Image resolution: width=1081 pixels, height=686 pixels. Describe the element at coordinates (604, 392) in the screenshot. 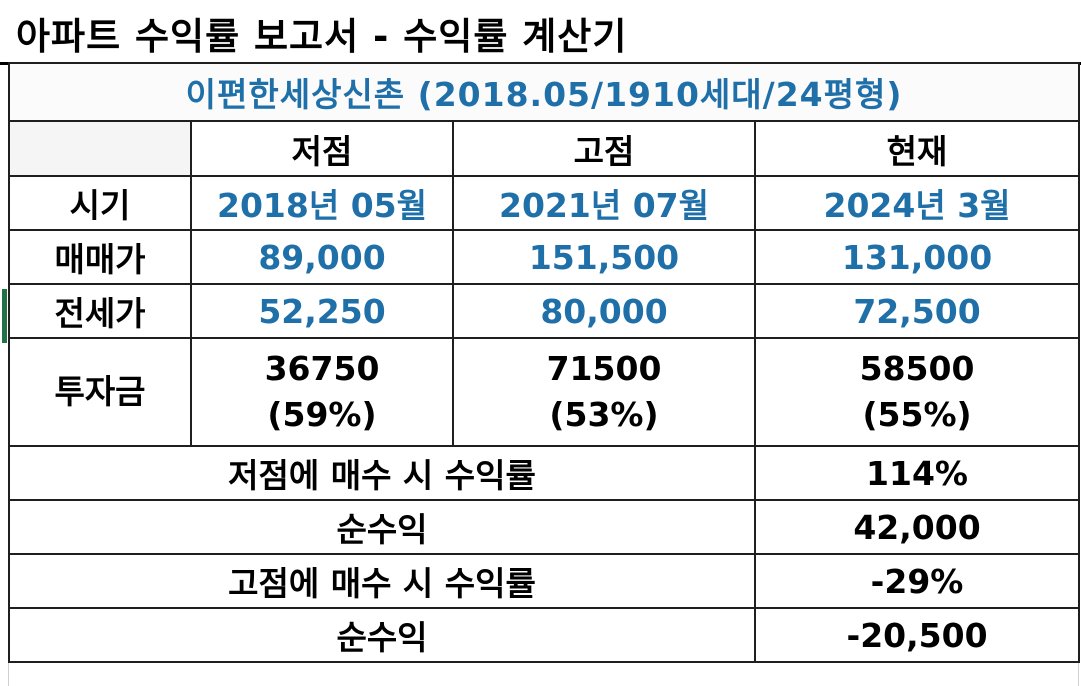

I see `investment-high: 71500 (53%)` at that location.